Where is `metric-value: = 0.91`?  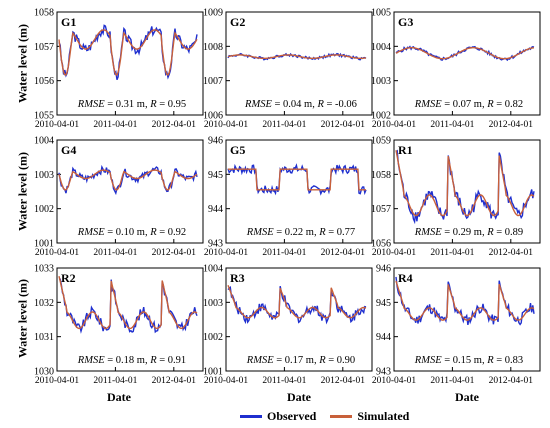 metric-value: = 0.91 is located at coordinates (172, 360).